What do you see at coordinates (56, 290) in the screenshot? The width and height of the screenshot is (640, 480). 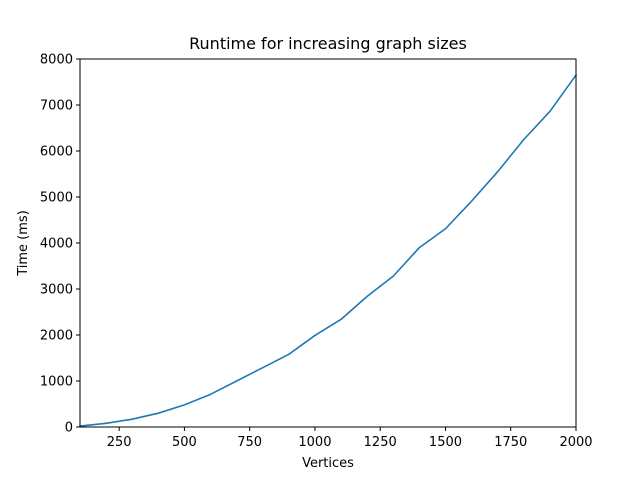 I see `y-tick-label: 3000` at bounding box center [56, 290].